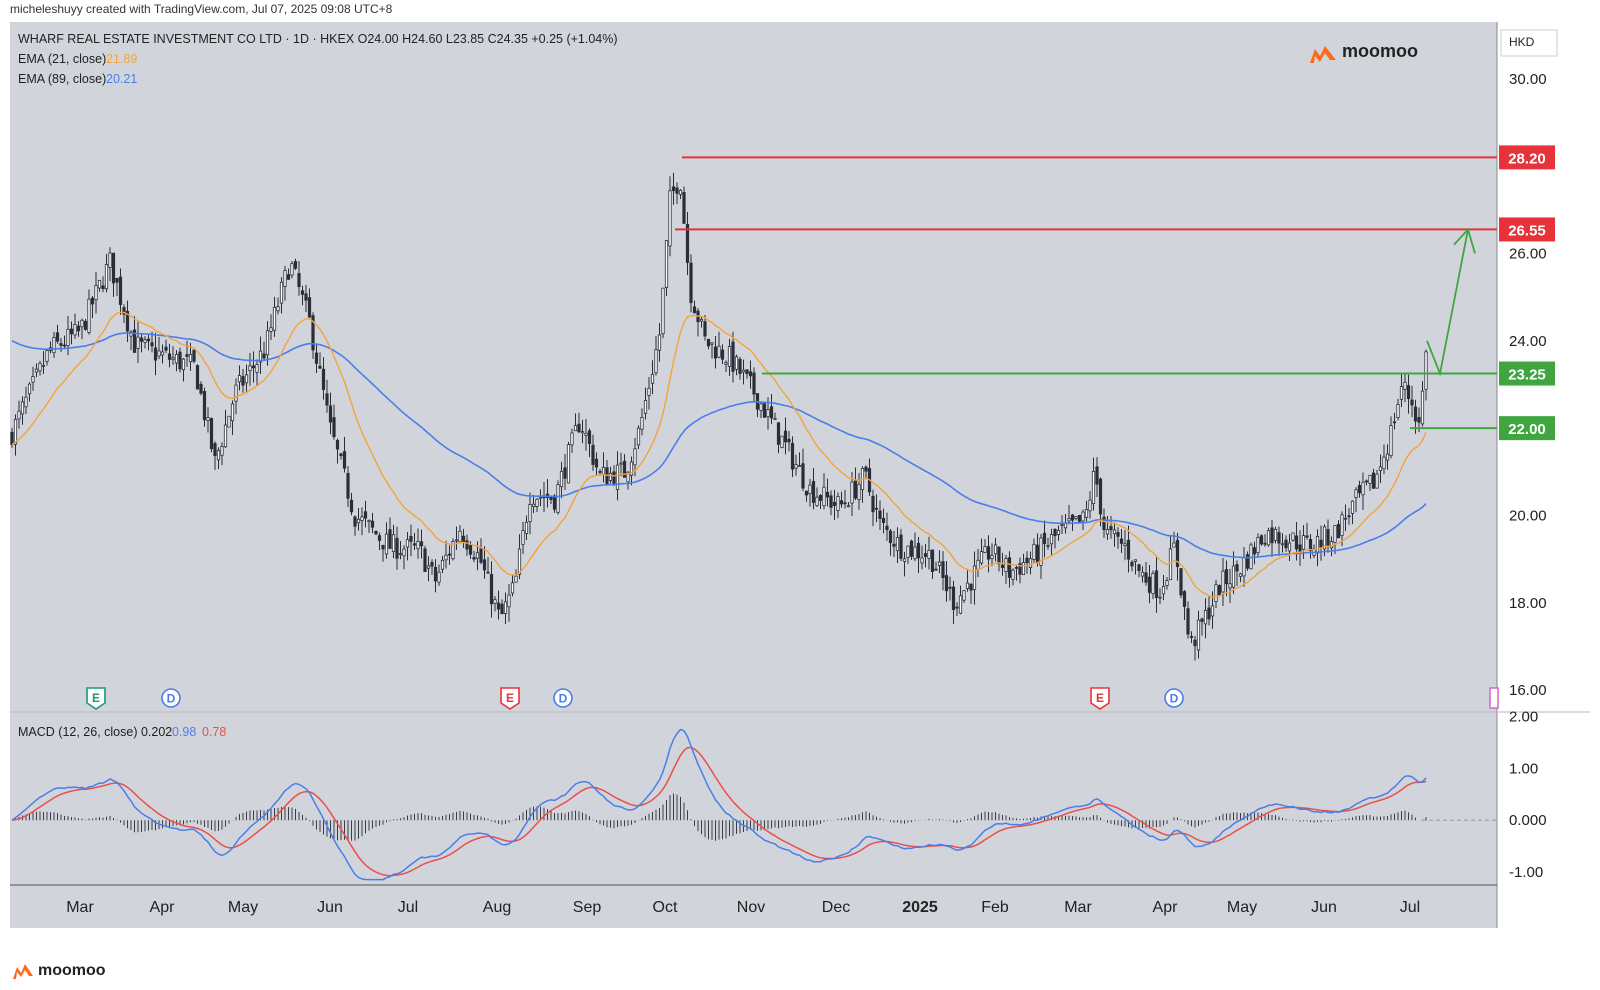 This screenshot has width=1600, height=990. What do you see at coordinates (1447, 303) in the screenshot?
I see `projection-arrow` at bounding box center [1447, 303].